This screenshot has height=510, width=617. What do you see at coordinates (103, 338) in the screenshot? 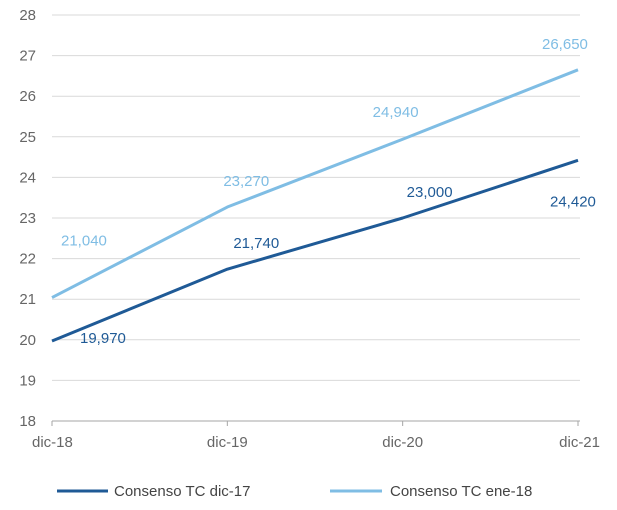
I see `data-label: 19,970` at bounding box center [103, 338].